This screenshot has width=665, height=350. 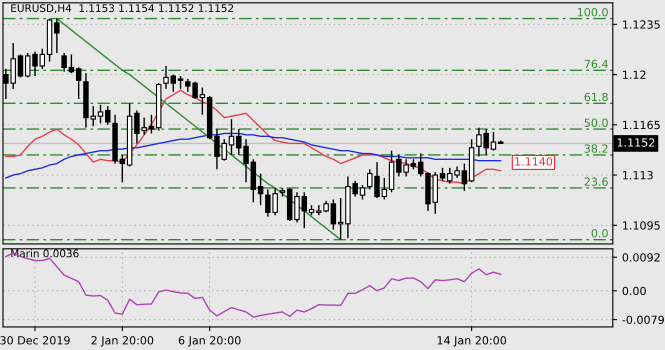 I want to click on x-tick-label: 14 Jan 20:00, so click(x=472, y=341).